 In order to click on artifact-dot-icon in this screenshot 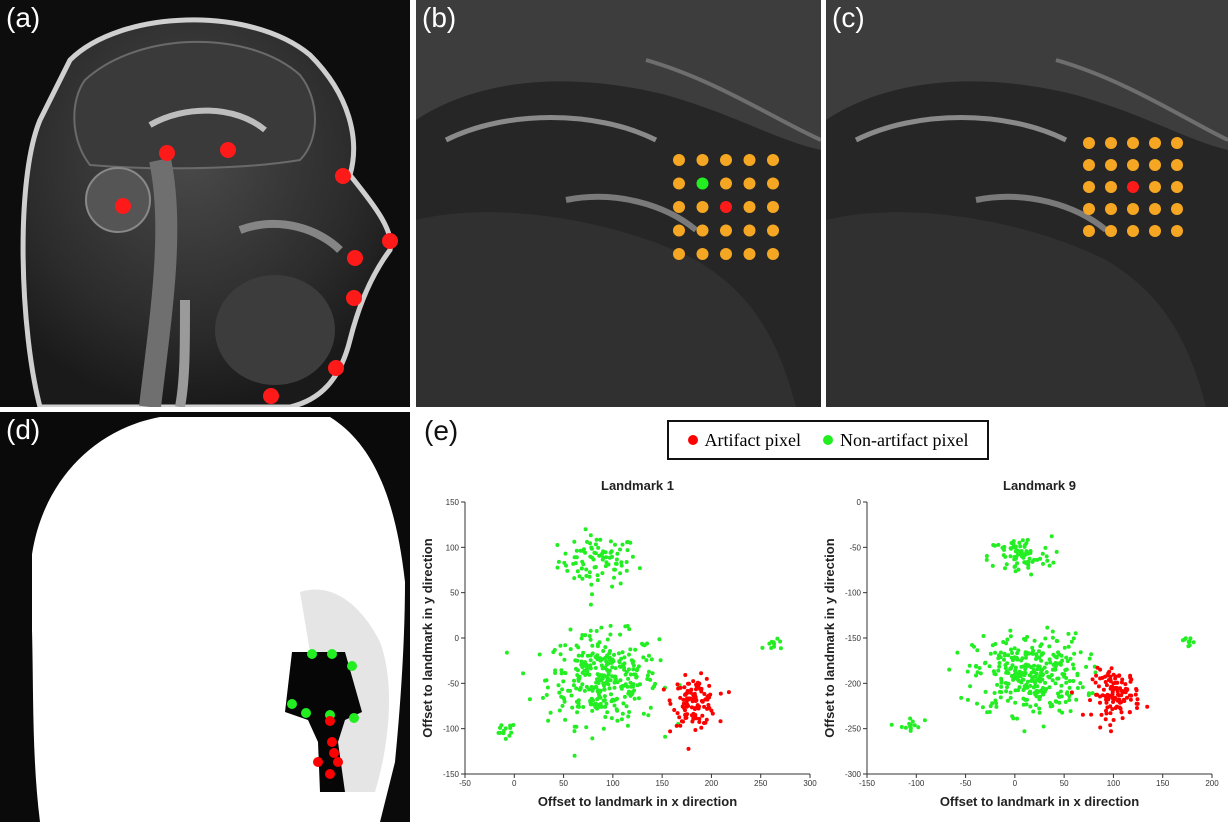, I will do `click(692, 440)`.